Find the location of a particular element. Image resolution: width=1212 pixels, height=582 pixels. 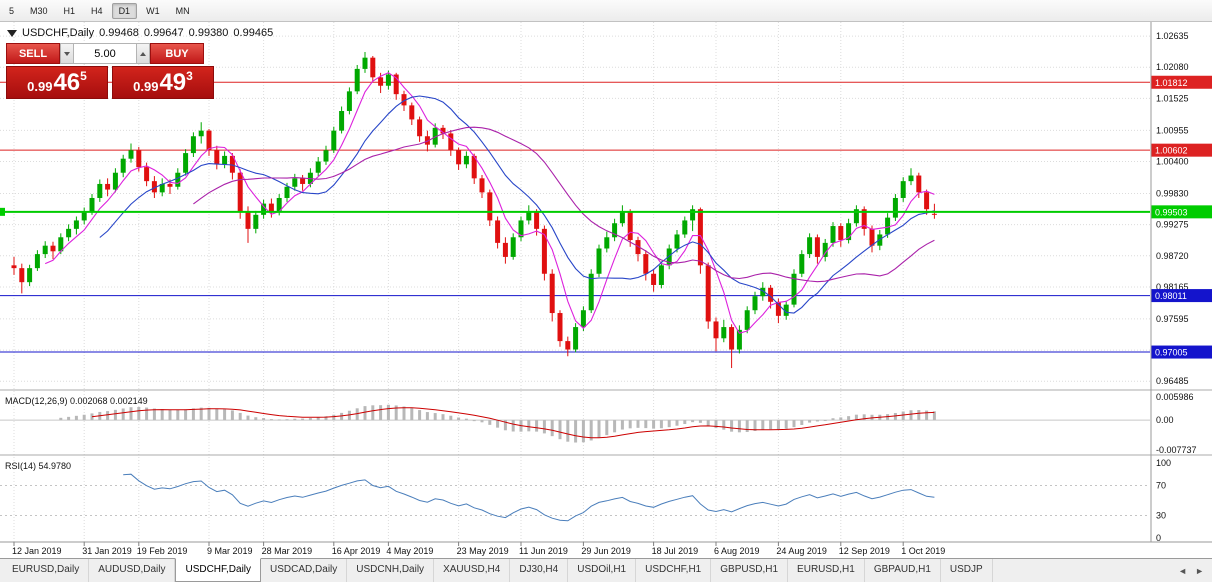

chart-tab-usdcad-daily: USDCAD,Daily is located at coordinates (304, 570).